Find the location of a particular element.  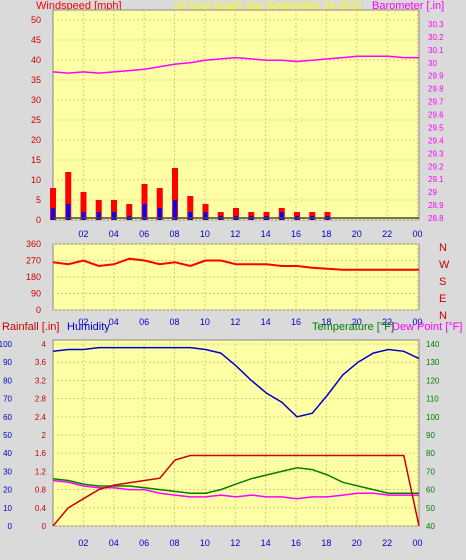

direction-x-tick-label: 10 is located at coordinates (205, 322).